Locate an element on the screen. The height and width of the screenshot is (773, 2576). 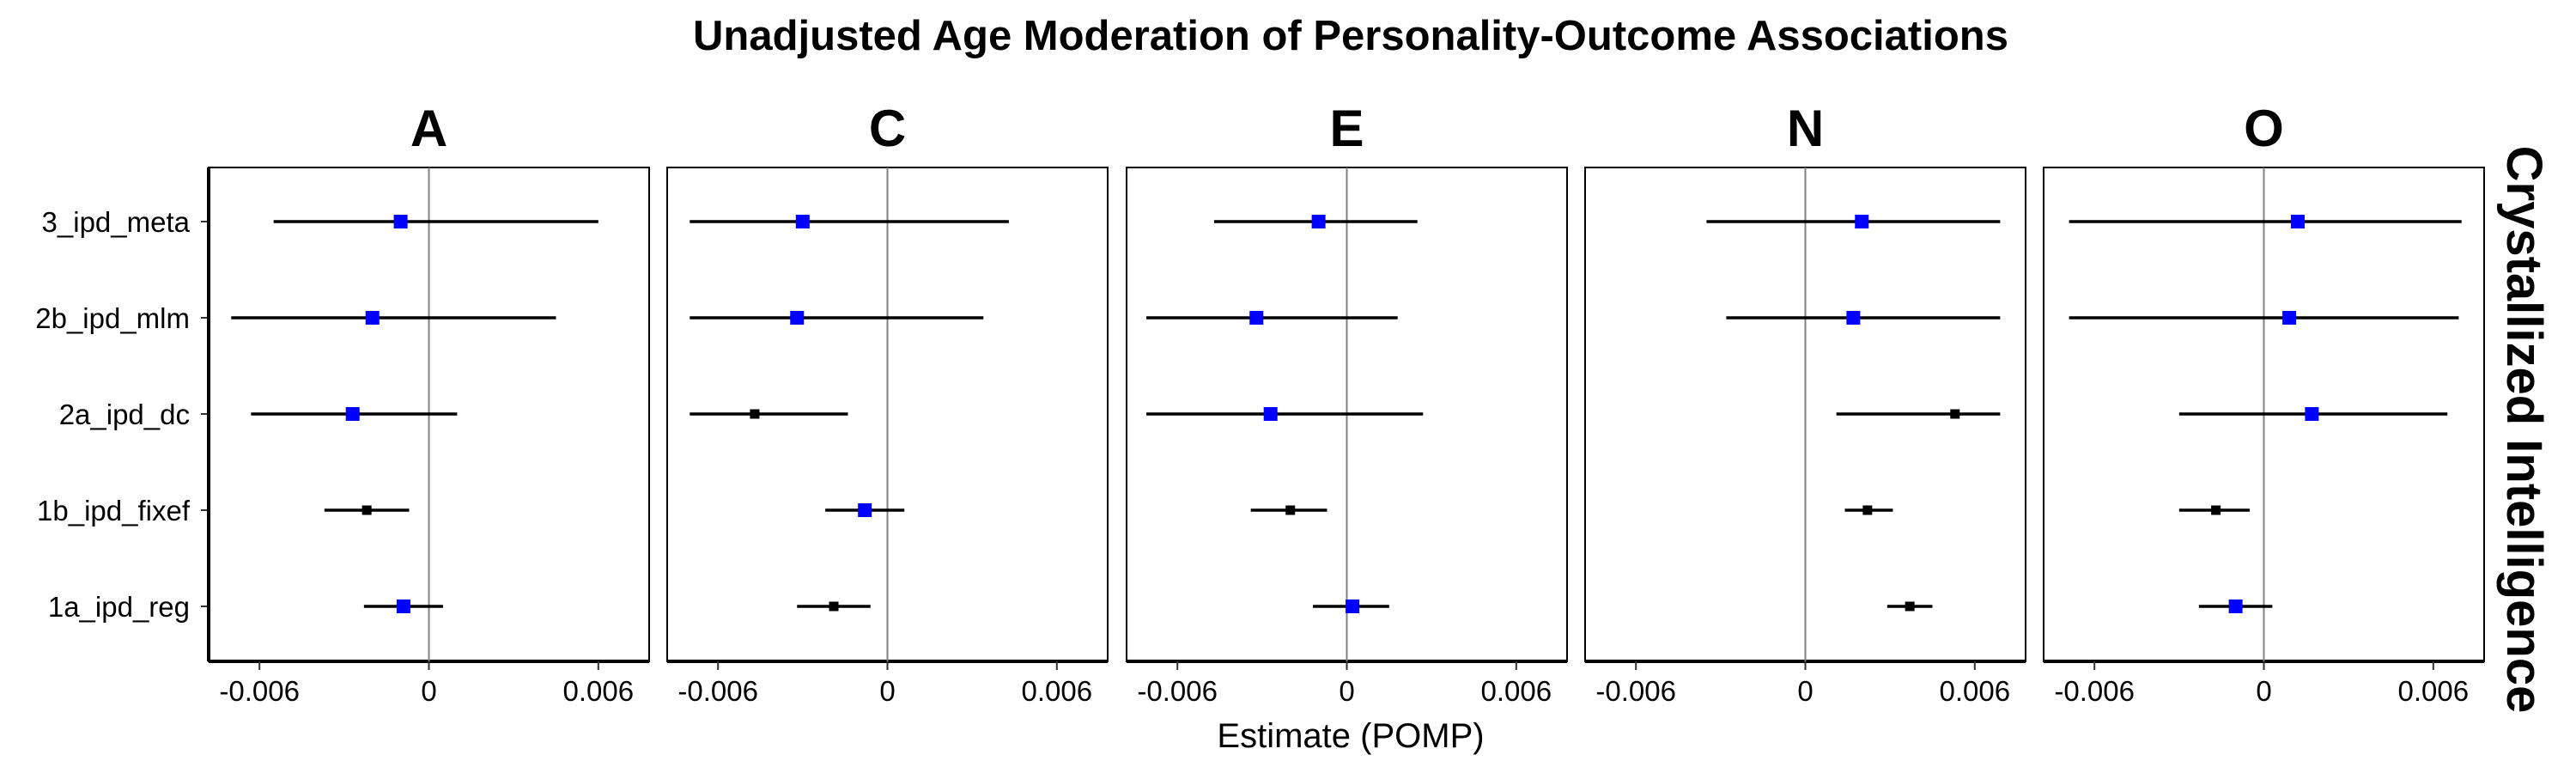
y-tick-label: 1a_ipd_reg is located at coordinates (119, 607).